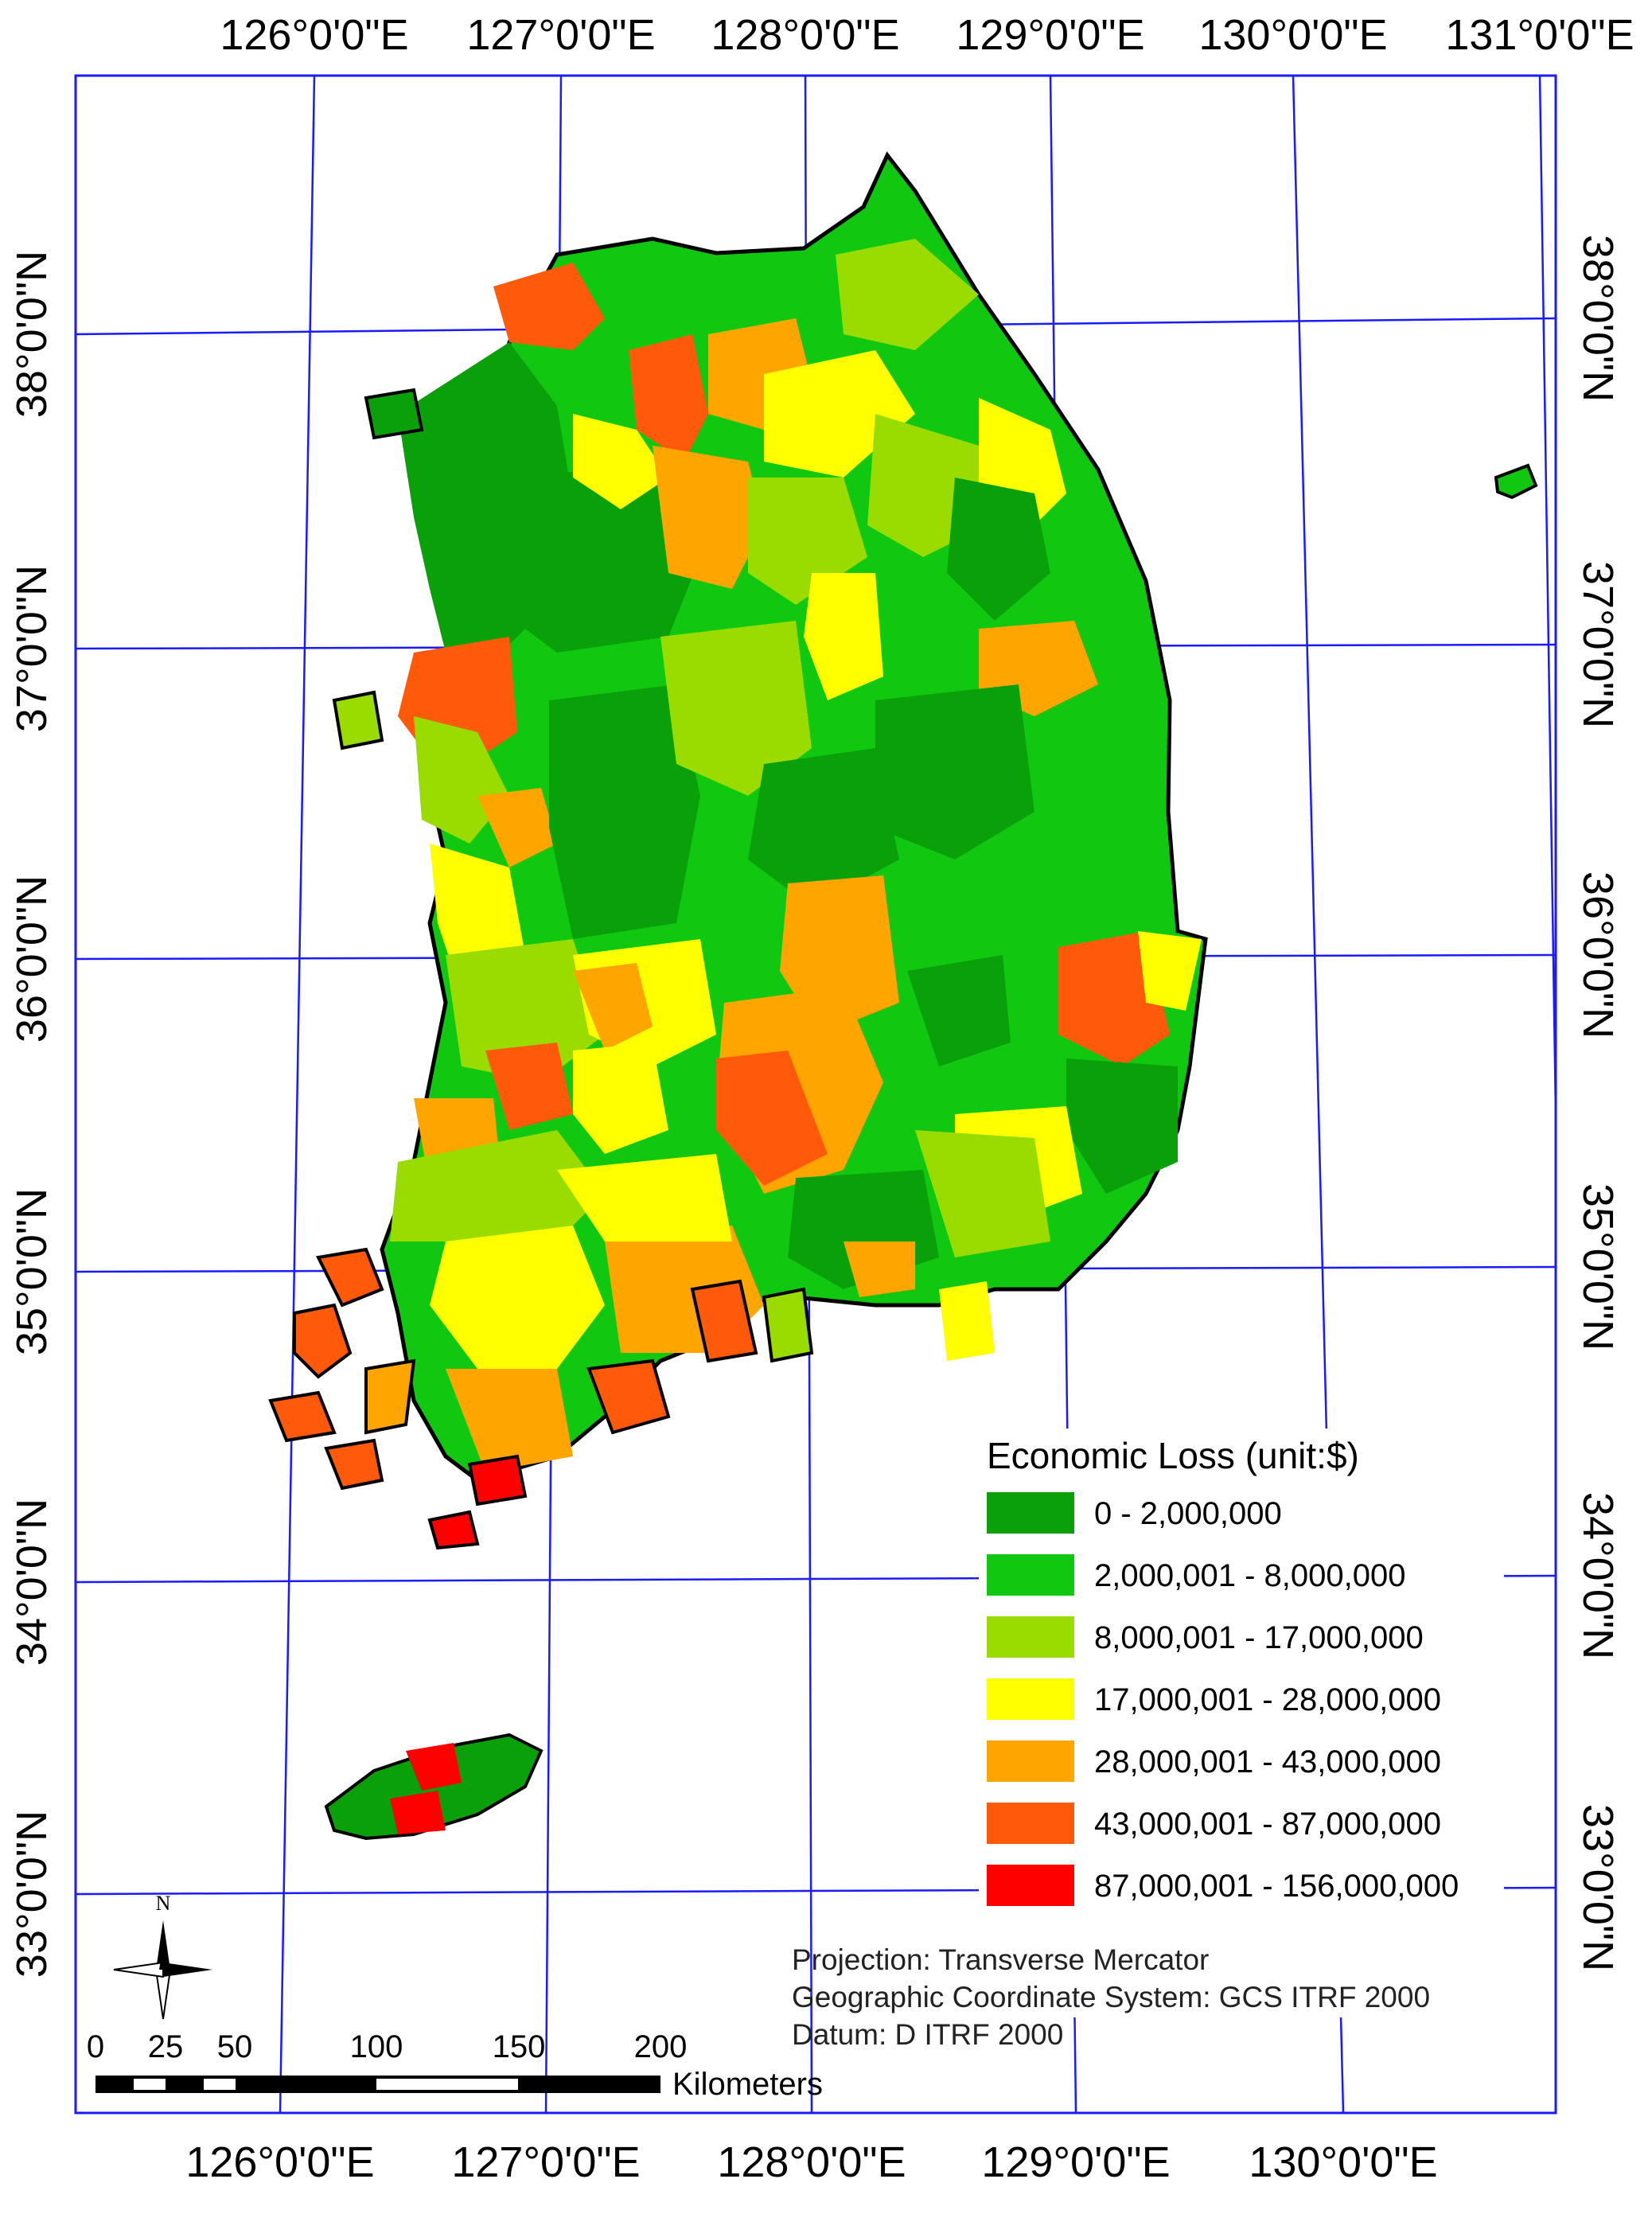  Describe the element at coordinates (32, 1582) in the screenshot. I see `label-left-34n: 34°0'0"N` at that location.